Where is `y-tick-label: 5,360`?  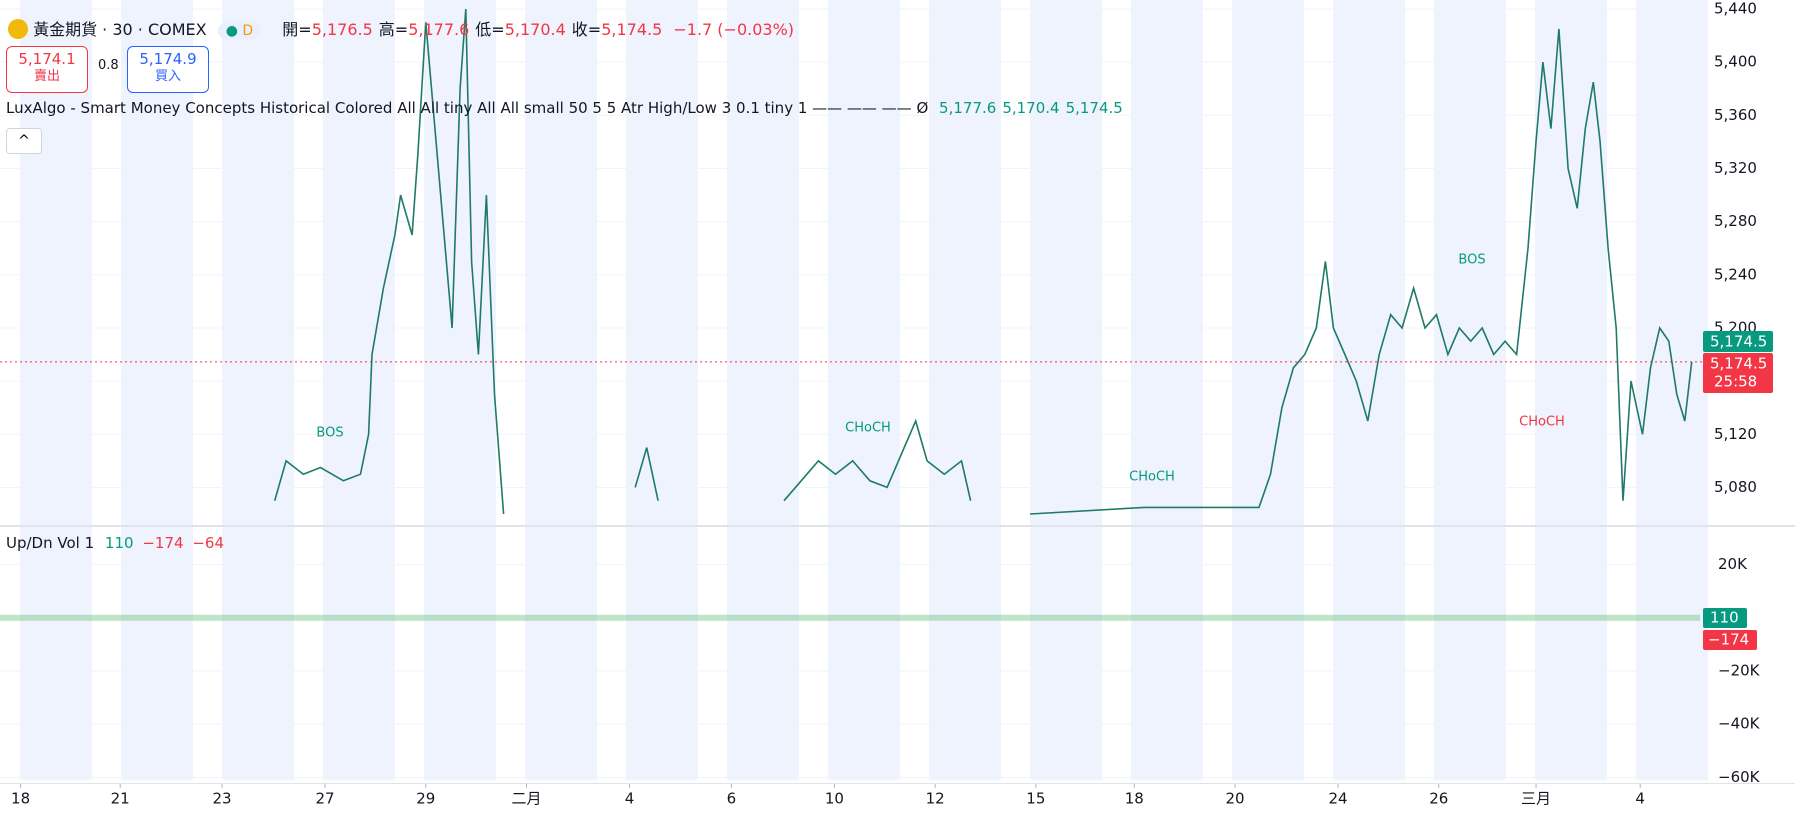
y-tick-label: 5,360 is located at coordinates (1735, 115).